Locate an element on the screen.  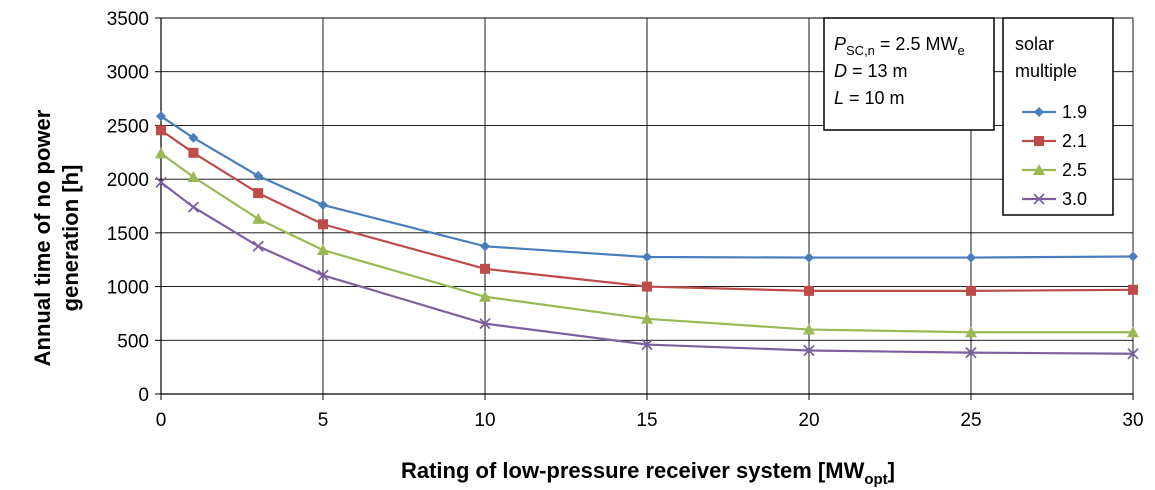
legend-marker-3.0-stroke is located at coordinates (1039, 199).